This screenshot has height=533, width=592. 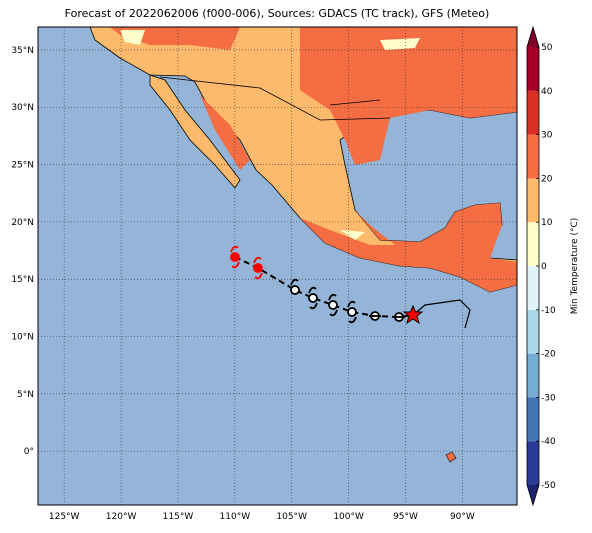 I want to click on lon-label: 115°W, so click(x=178, y=517).